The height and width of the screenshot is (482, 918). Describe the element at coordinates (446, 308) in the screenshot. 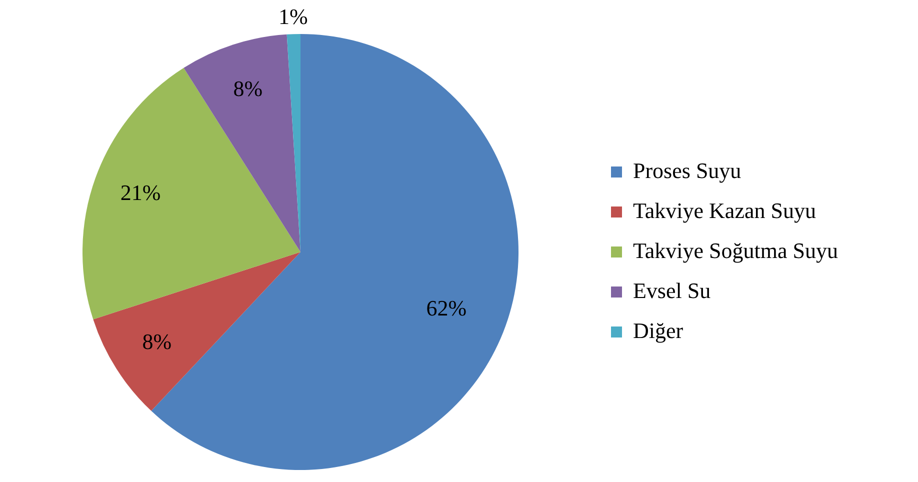

I see `data-label: 62%` at that location.